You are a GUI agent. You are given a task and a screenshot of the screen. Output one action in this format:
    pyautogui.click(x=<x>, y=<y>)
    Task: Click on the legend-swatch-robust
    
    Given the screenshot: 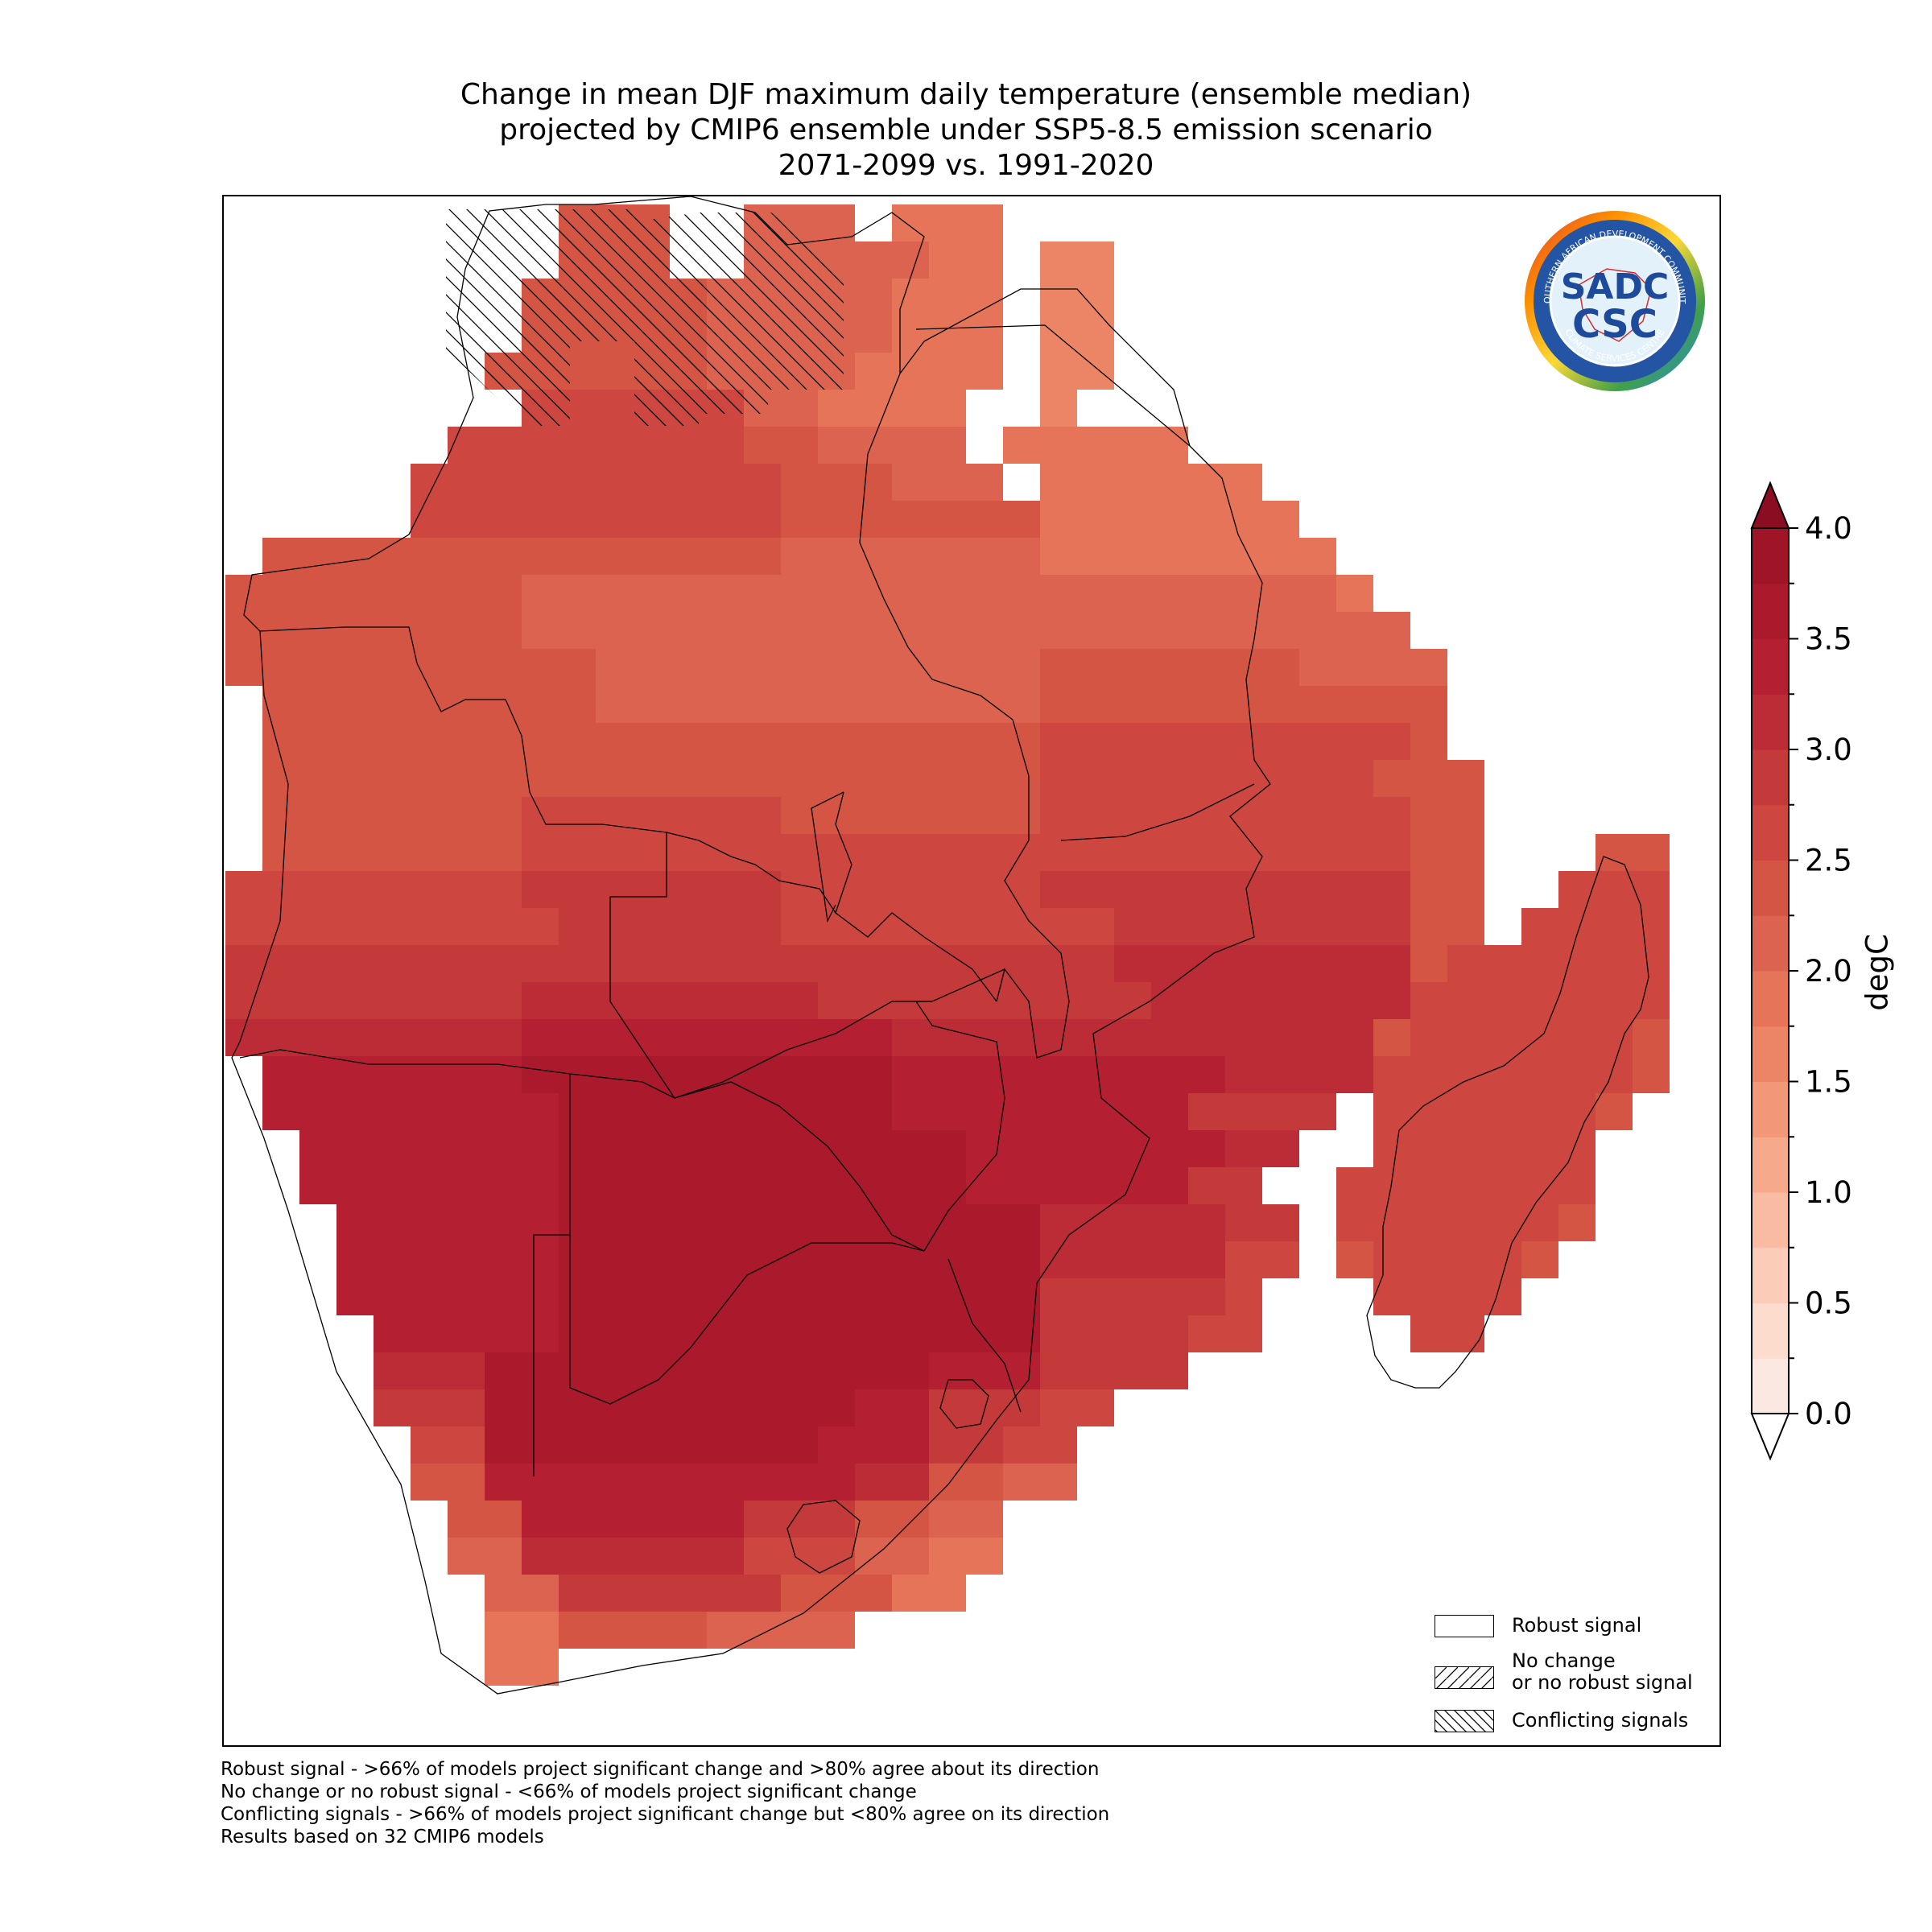 What is the action you would take?
    pyautogui.click(x=1464, y=1626)
    